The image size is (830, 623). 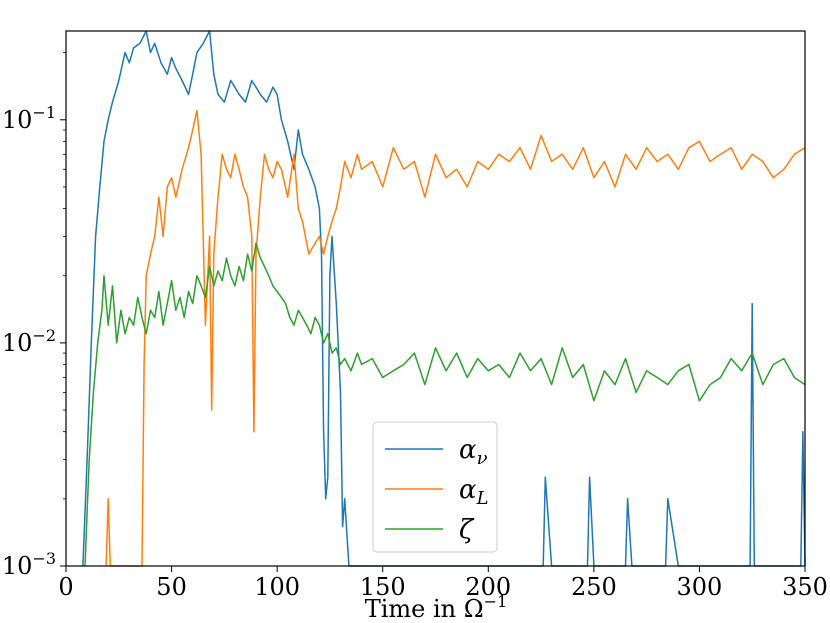 I want to click on x-axis-title-text: Time in Ω, so click(x=424, y=609).